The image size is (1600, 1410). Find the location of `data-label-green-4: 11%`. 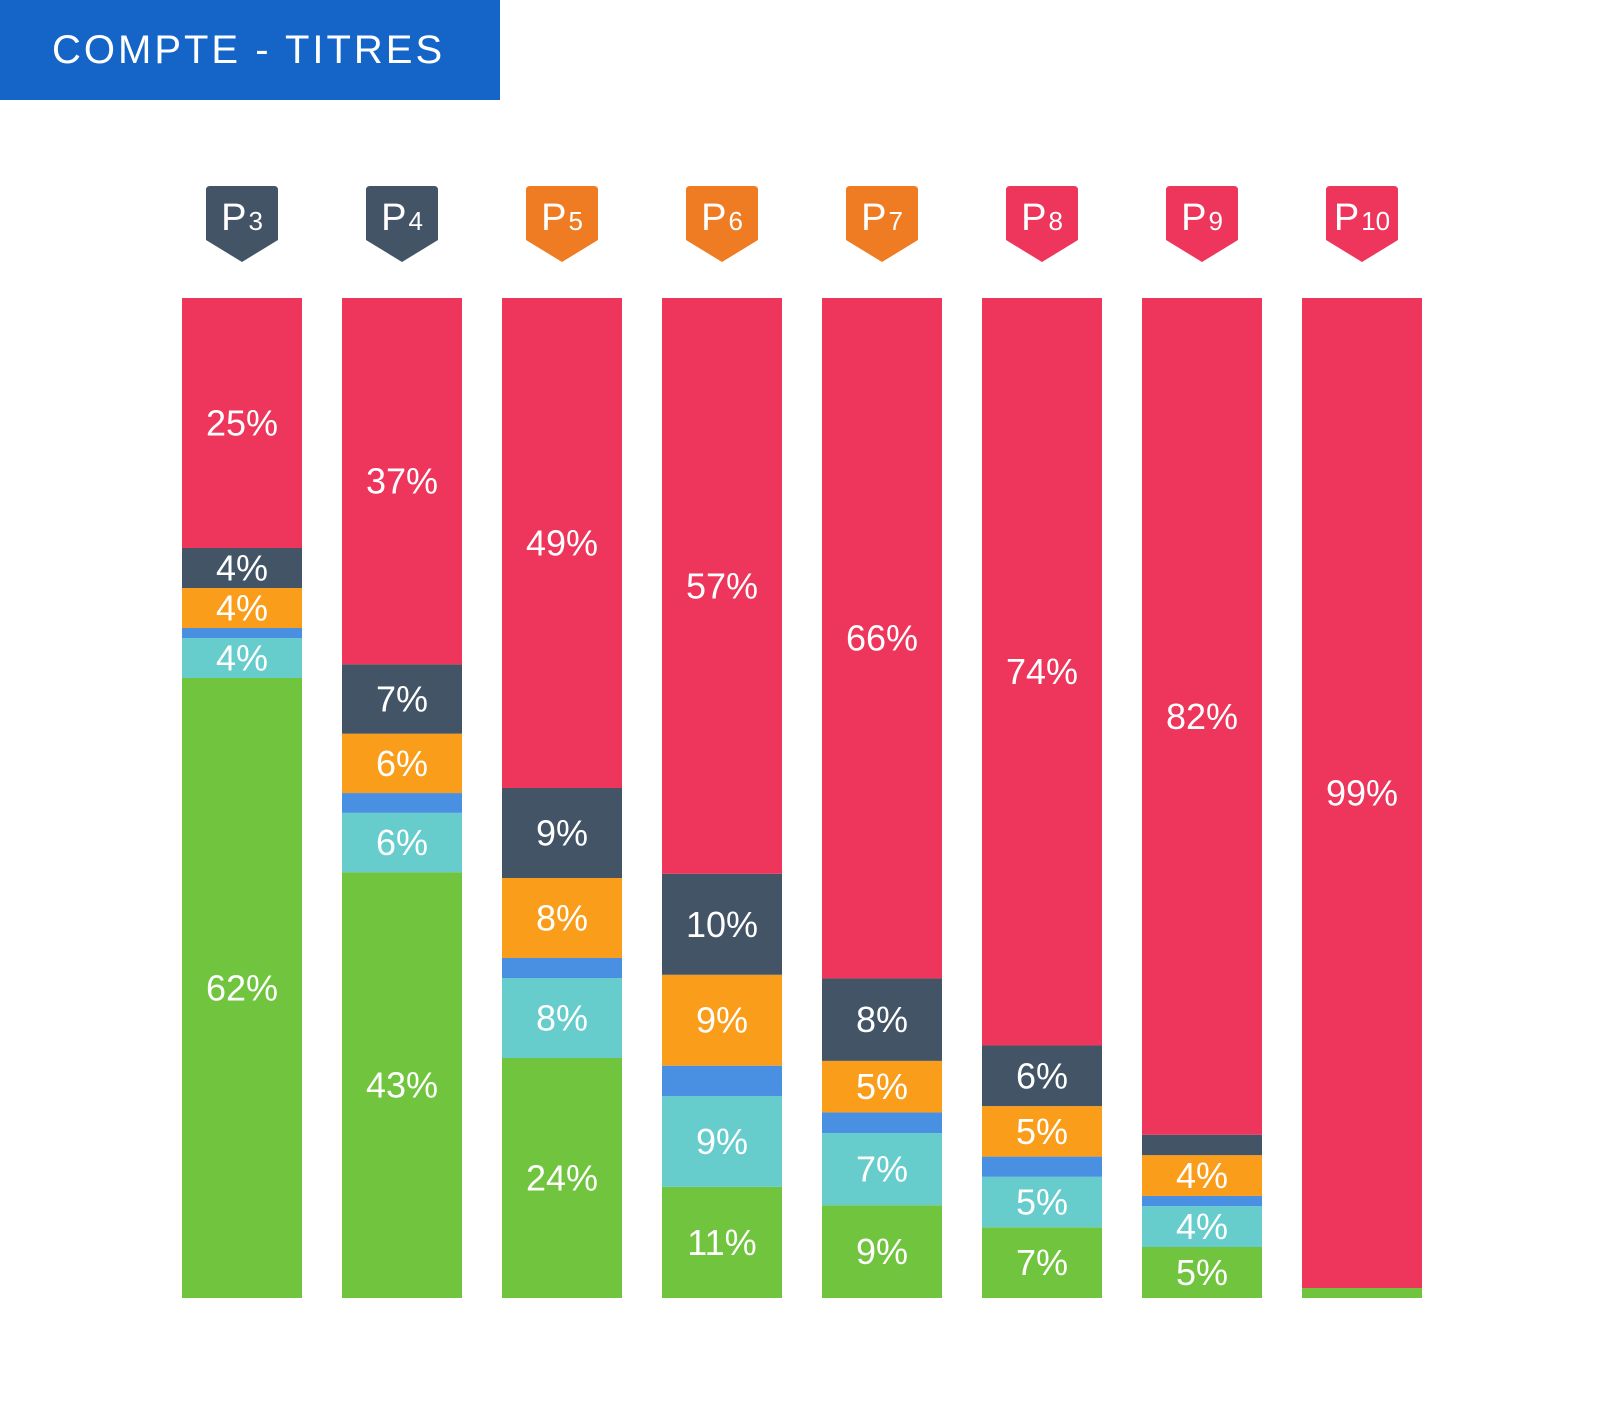

data-label-green-4: 11% is located at coordinates (721, 1242).